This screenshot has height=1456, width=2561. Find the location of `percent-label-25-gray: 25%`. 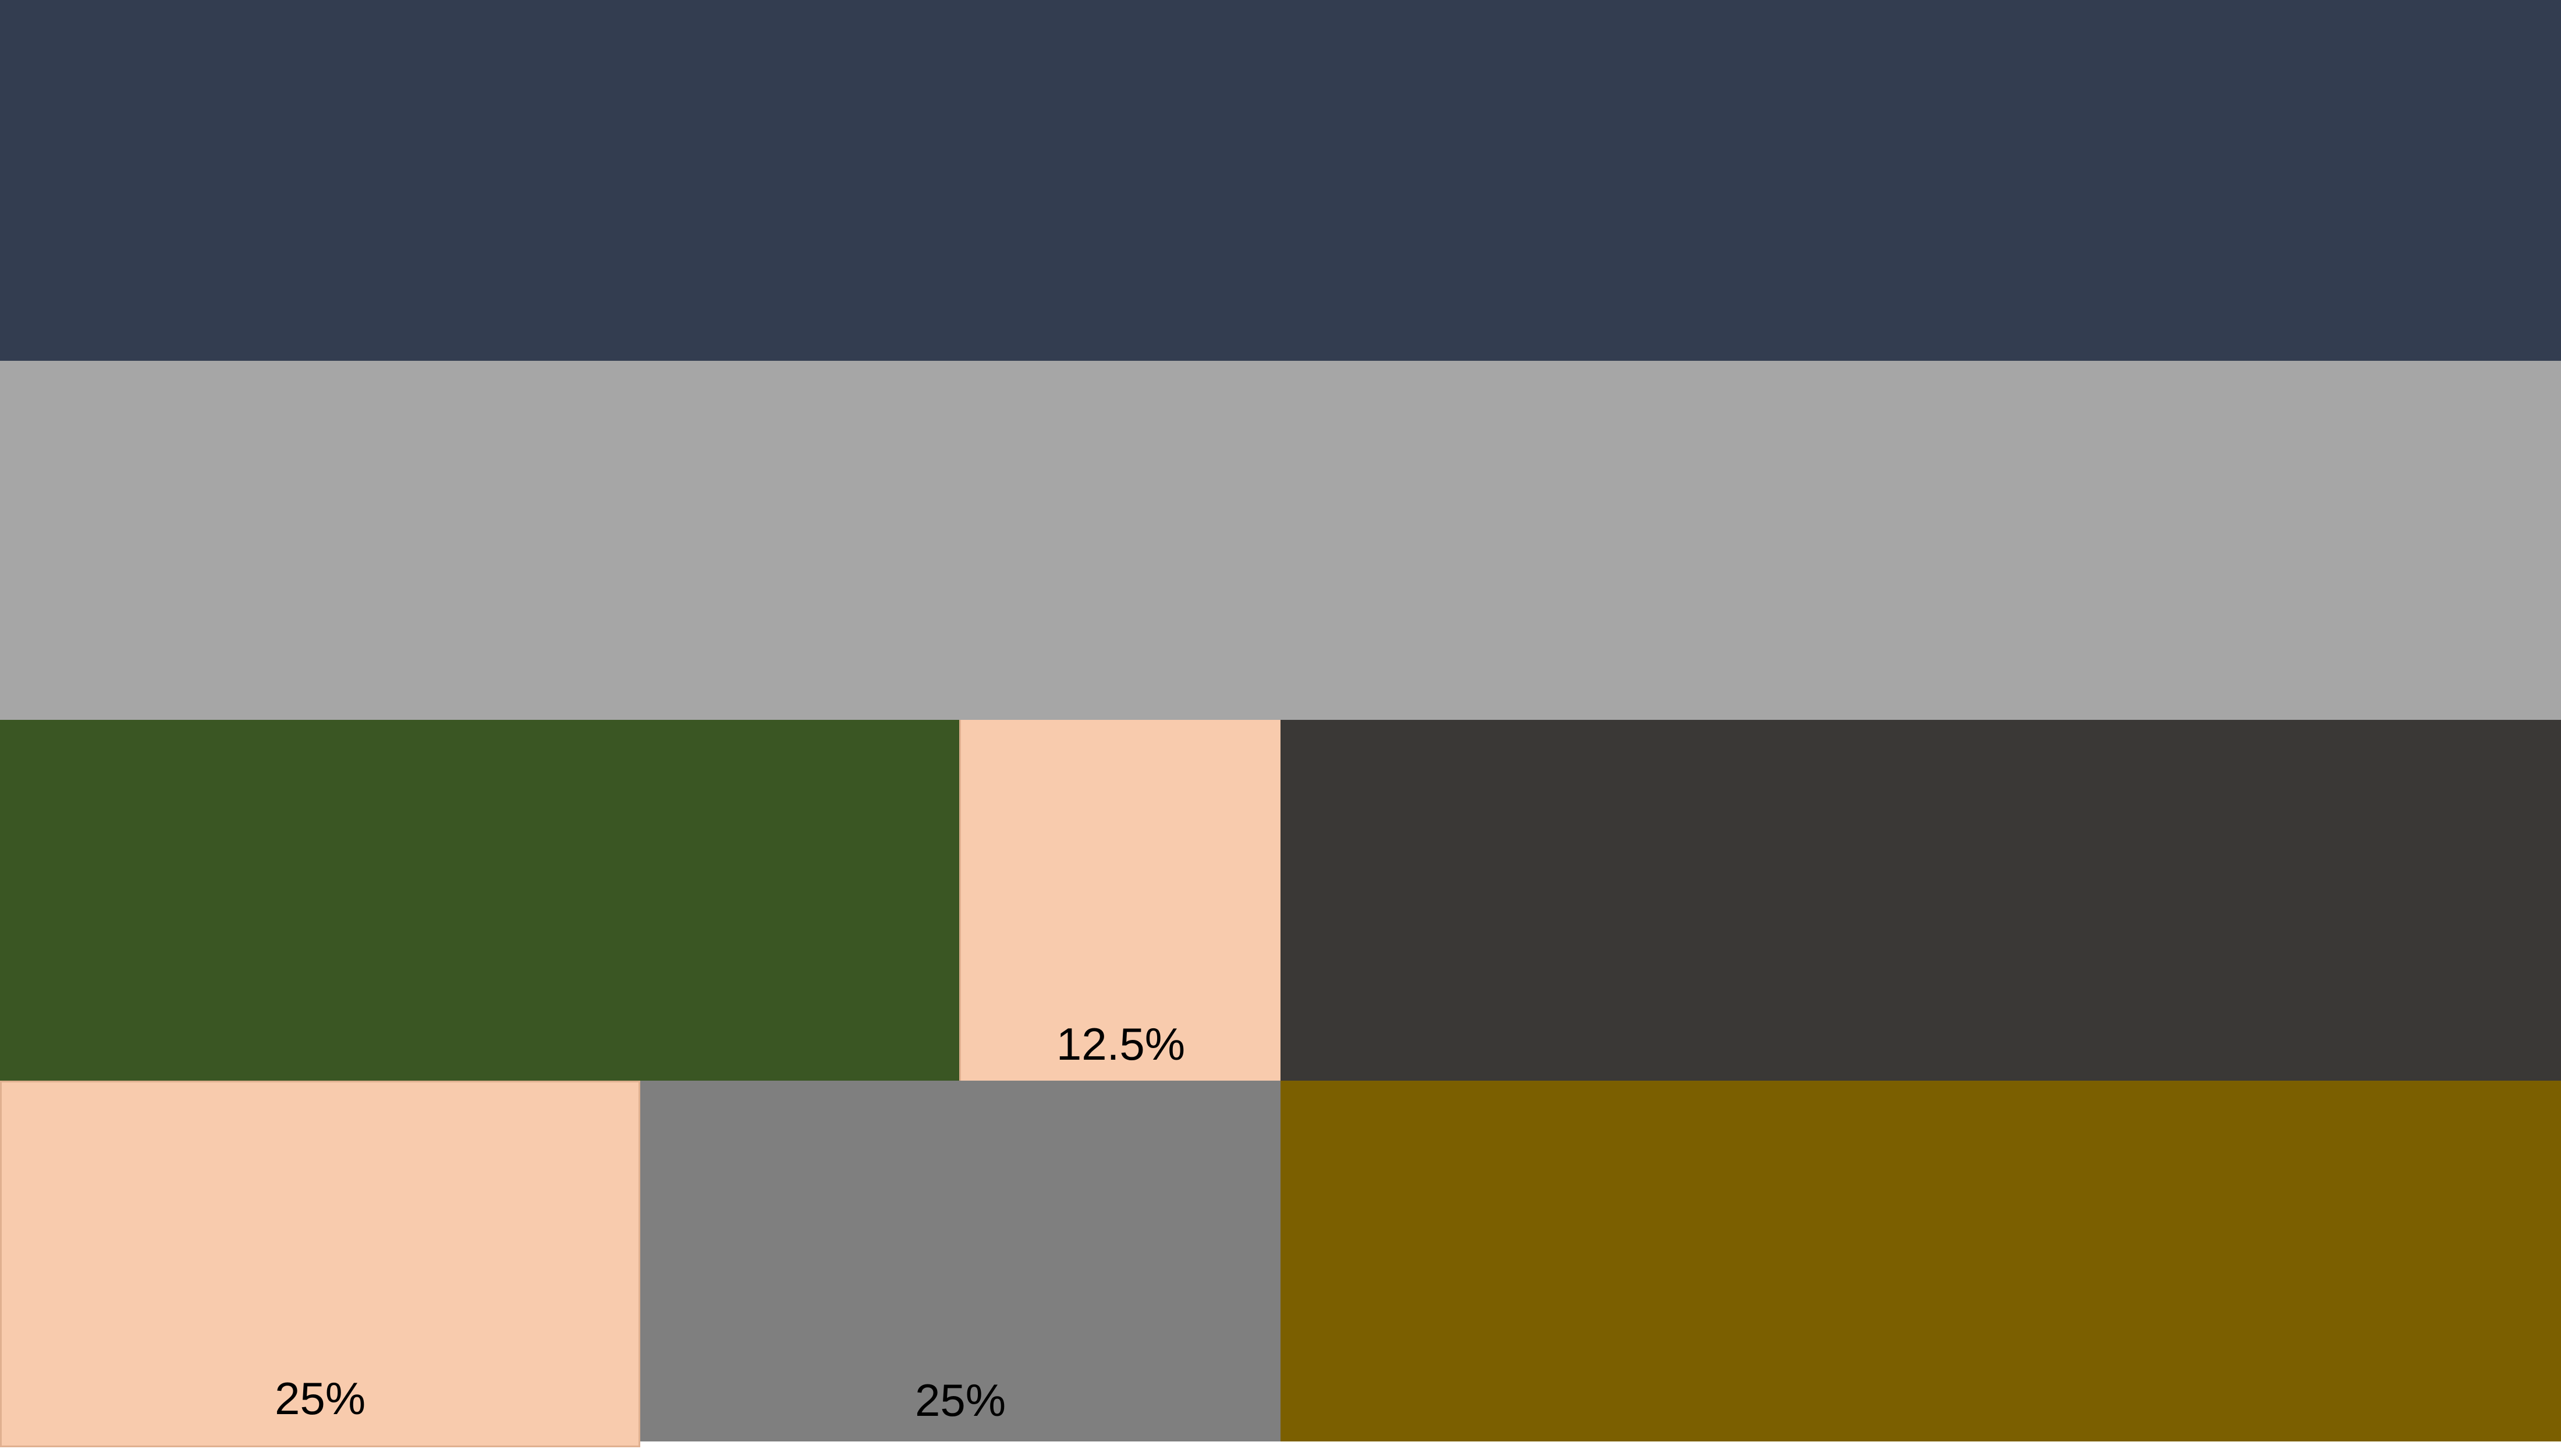

percent-label-25-gray: 25% is located at coordinates (960, 1400).